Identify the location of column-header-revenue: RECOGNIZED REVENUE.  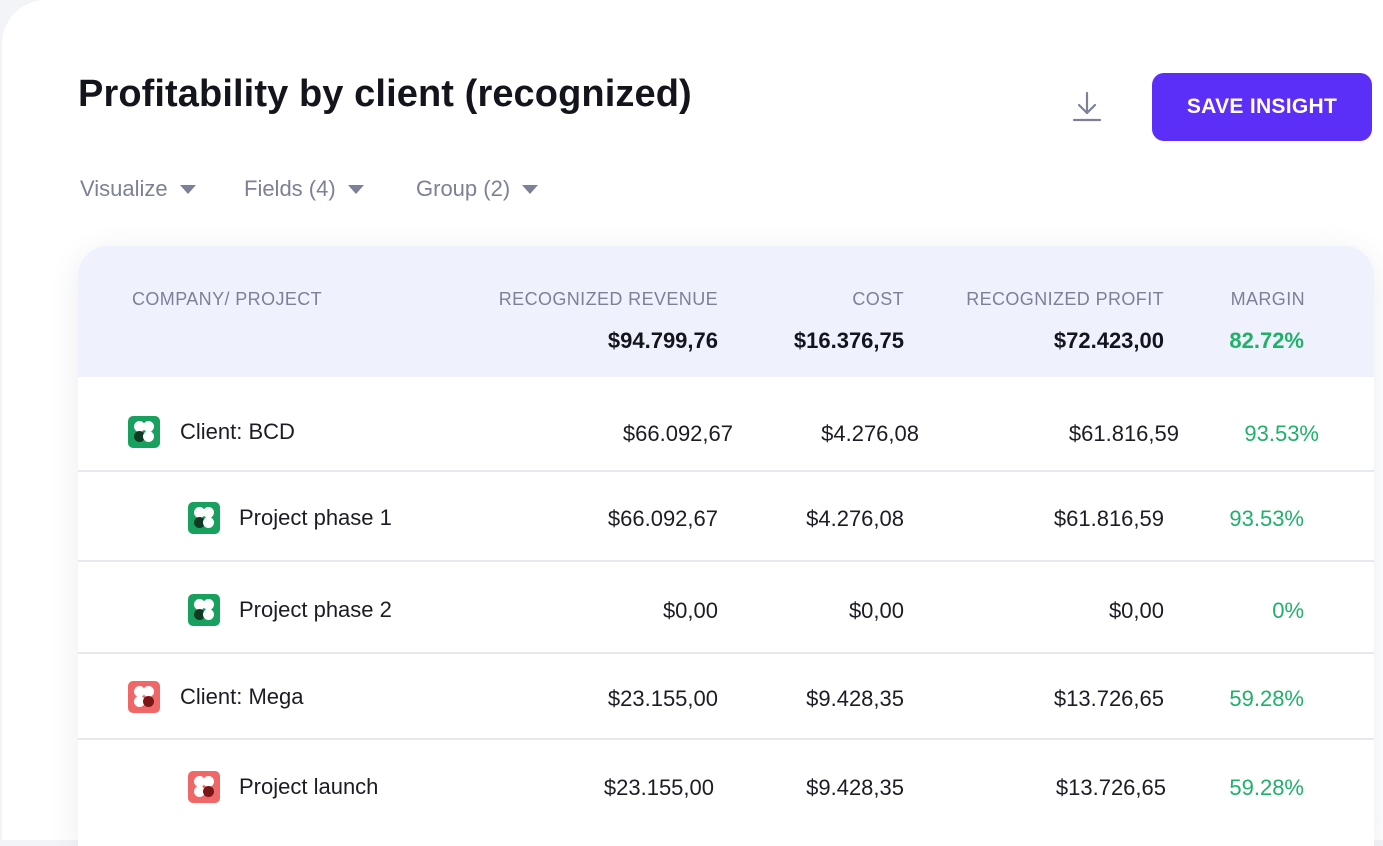
(608, 299).